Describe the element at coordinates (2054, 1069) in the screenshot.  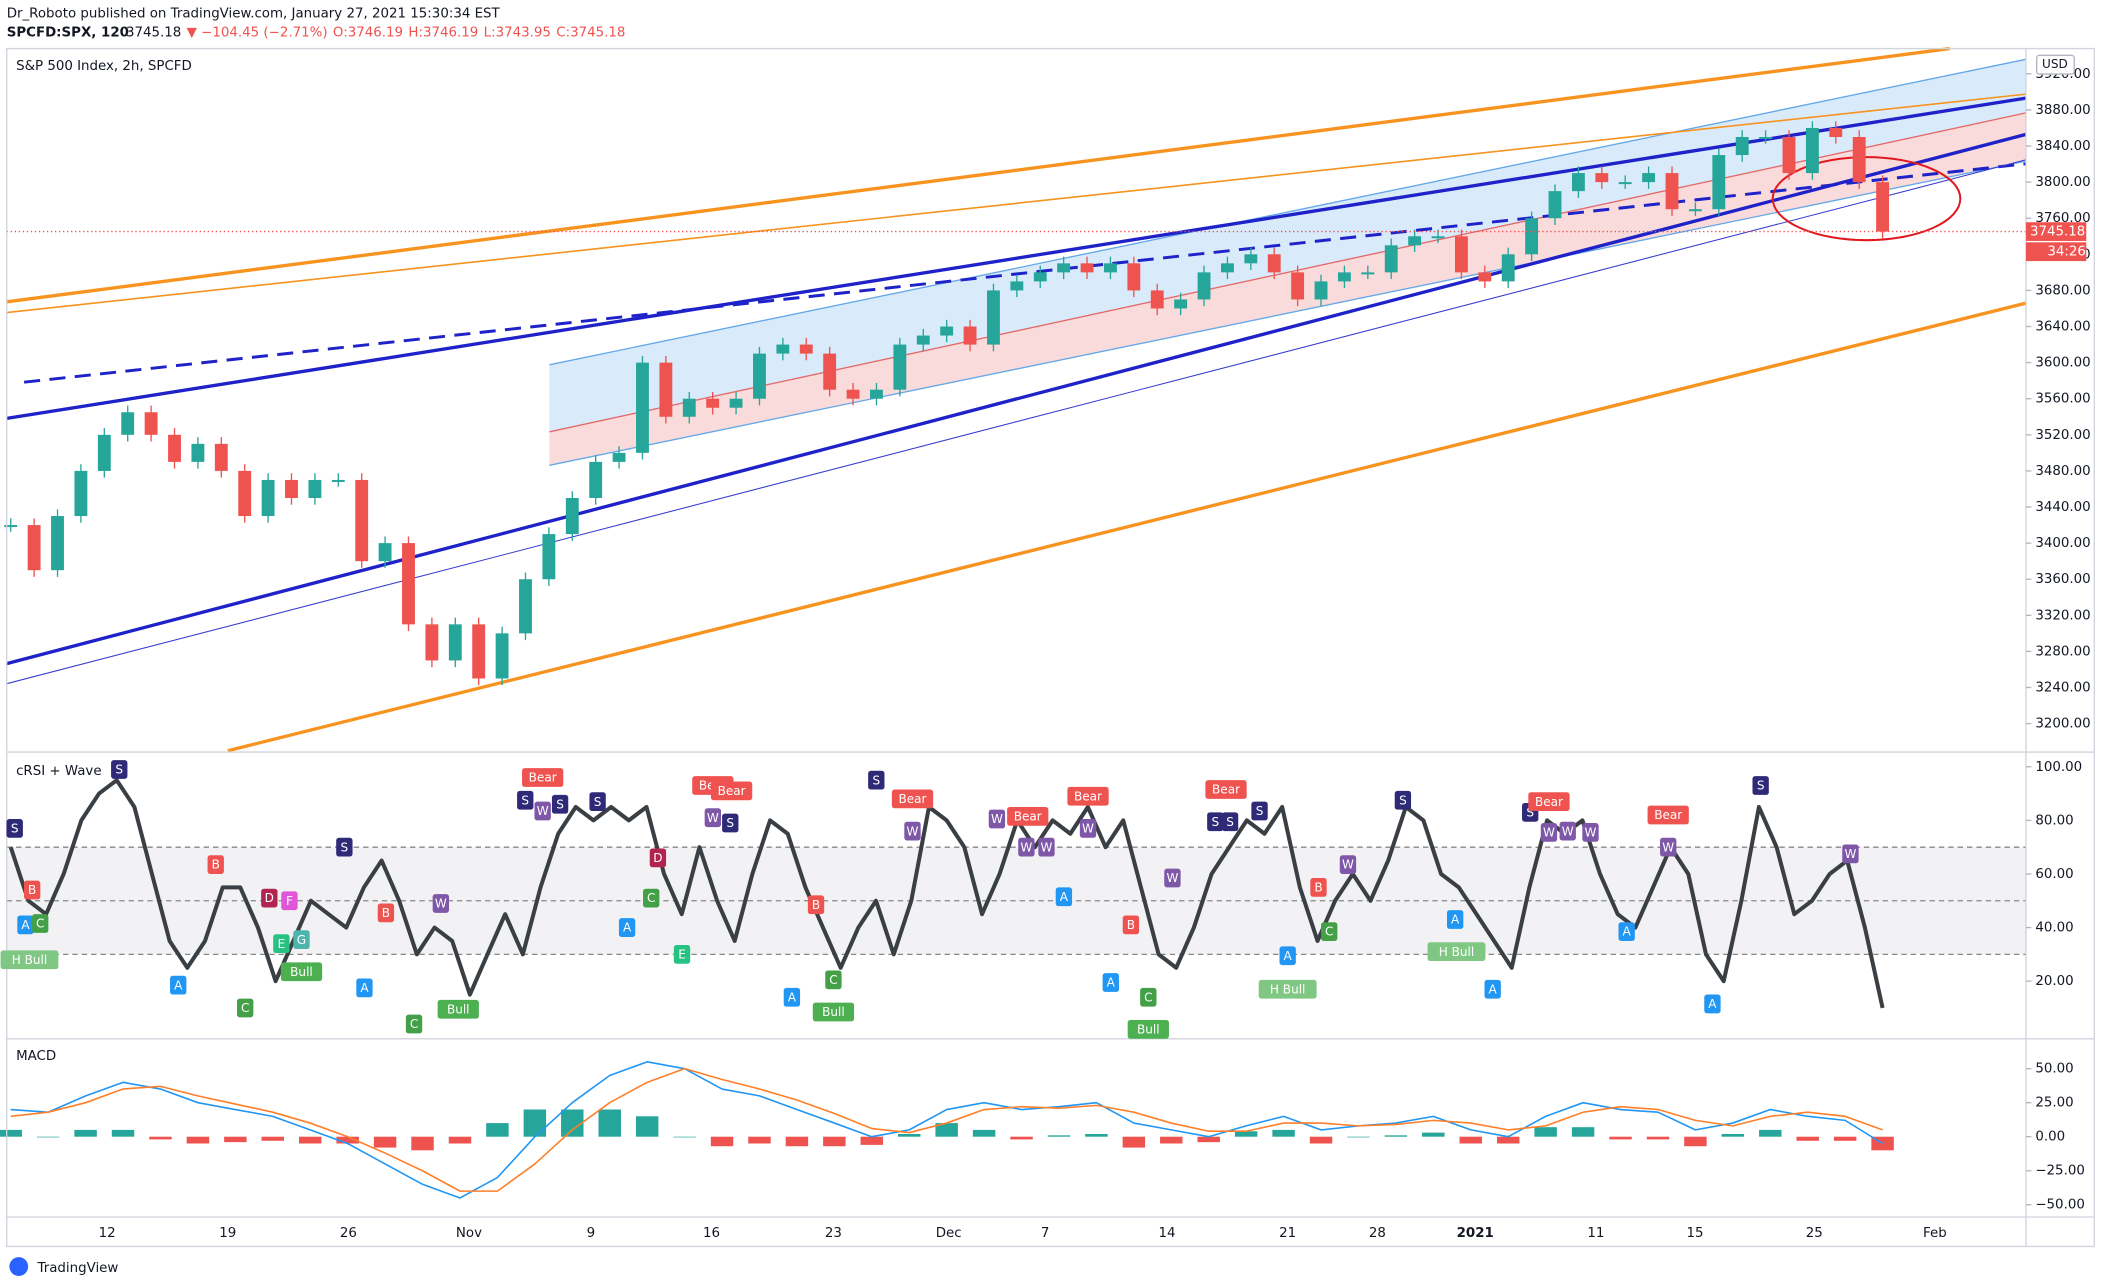
I see `y-tick-label: 50.00` at that location.